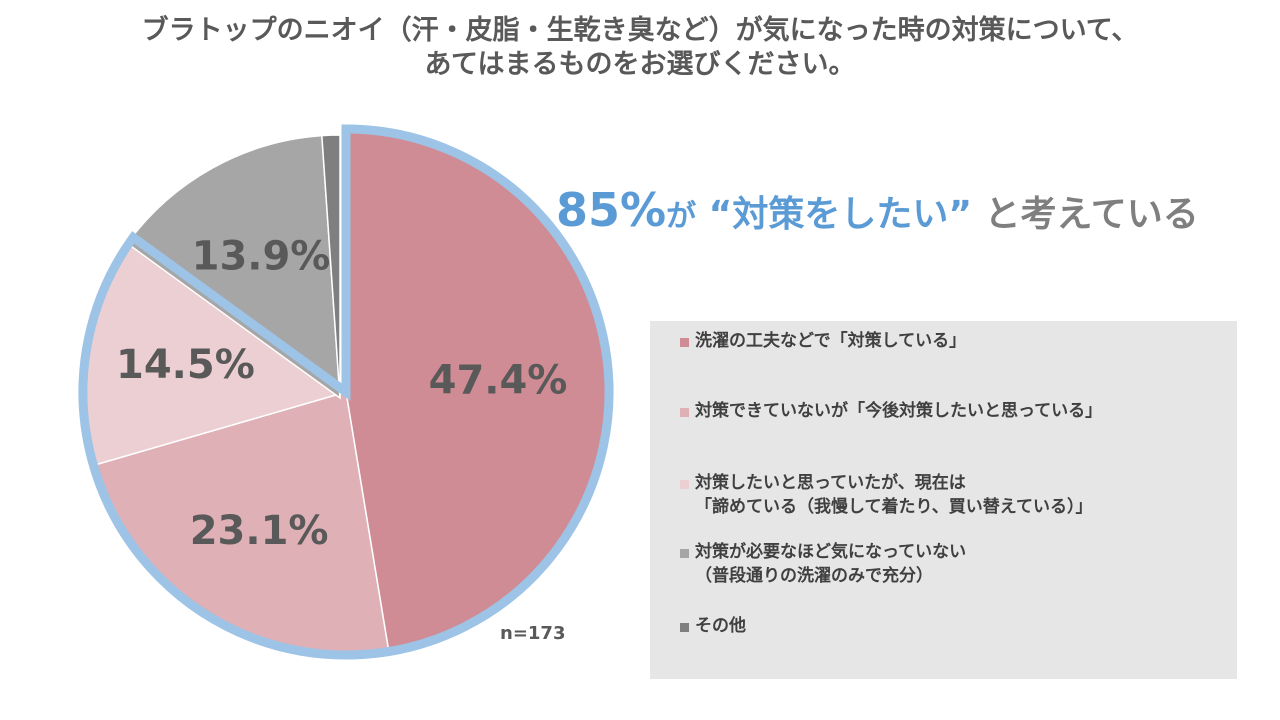 This screenshot has height=720, width=1280. I want to click on legend-item: 洗濯の工夫などで「対策している」, so click(823, 341).